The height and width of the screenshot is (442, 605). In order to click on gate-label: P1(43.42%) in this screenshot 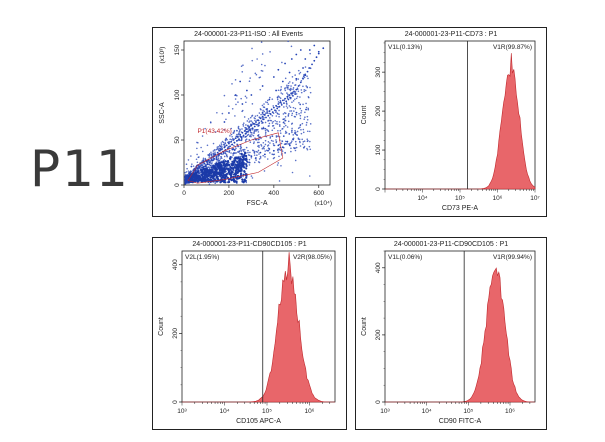, I will do `click(214, 131)`.